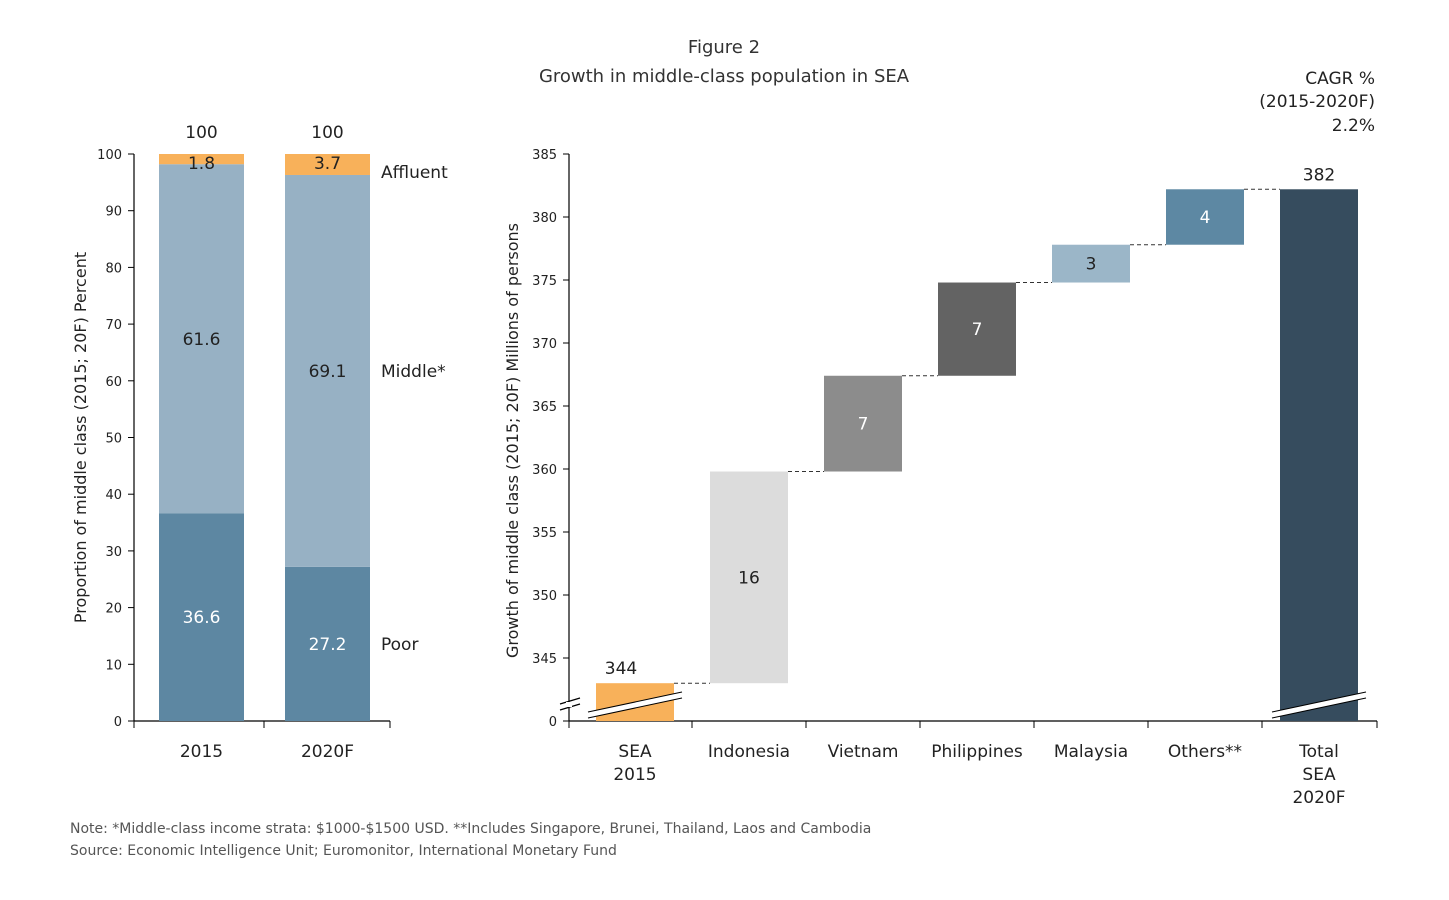  What do you see at coordinates (544, 281) in the screenshot?
I see `y-tick-label: 375` at bounding box center [544, 281].